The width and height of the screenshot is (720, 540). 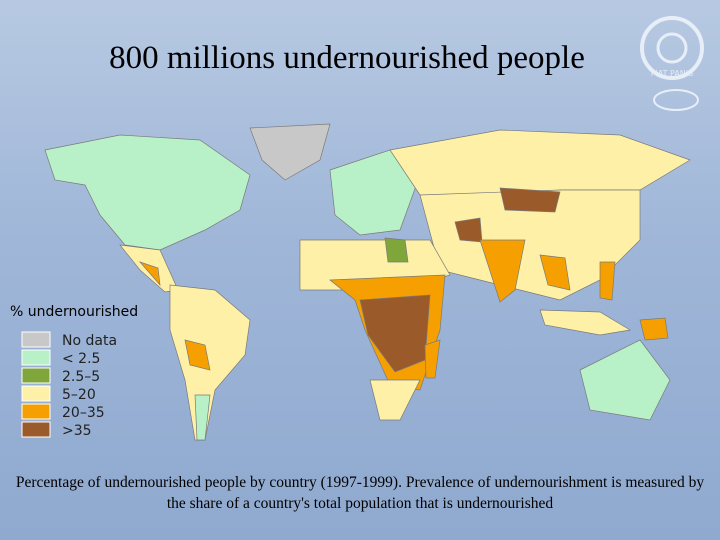 I want to click on legend-title: % undernourished, so click(x=74, y=312).